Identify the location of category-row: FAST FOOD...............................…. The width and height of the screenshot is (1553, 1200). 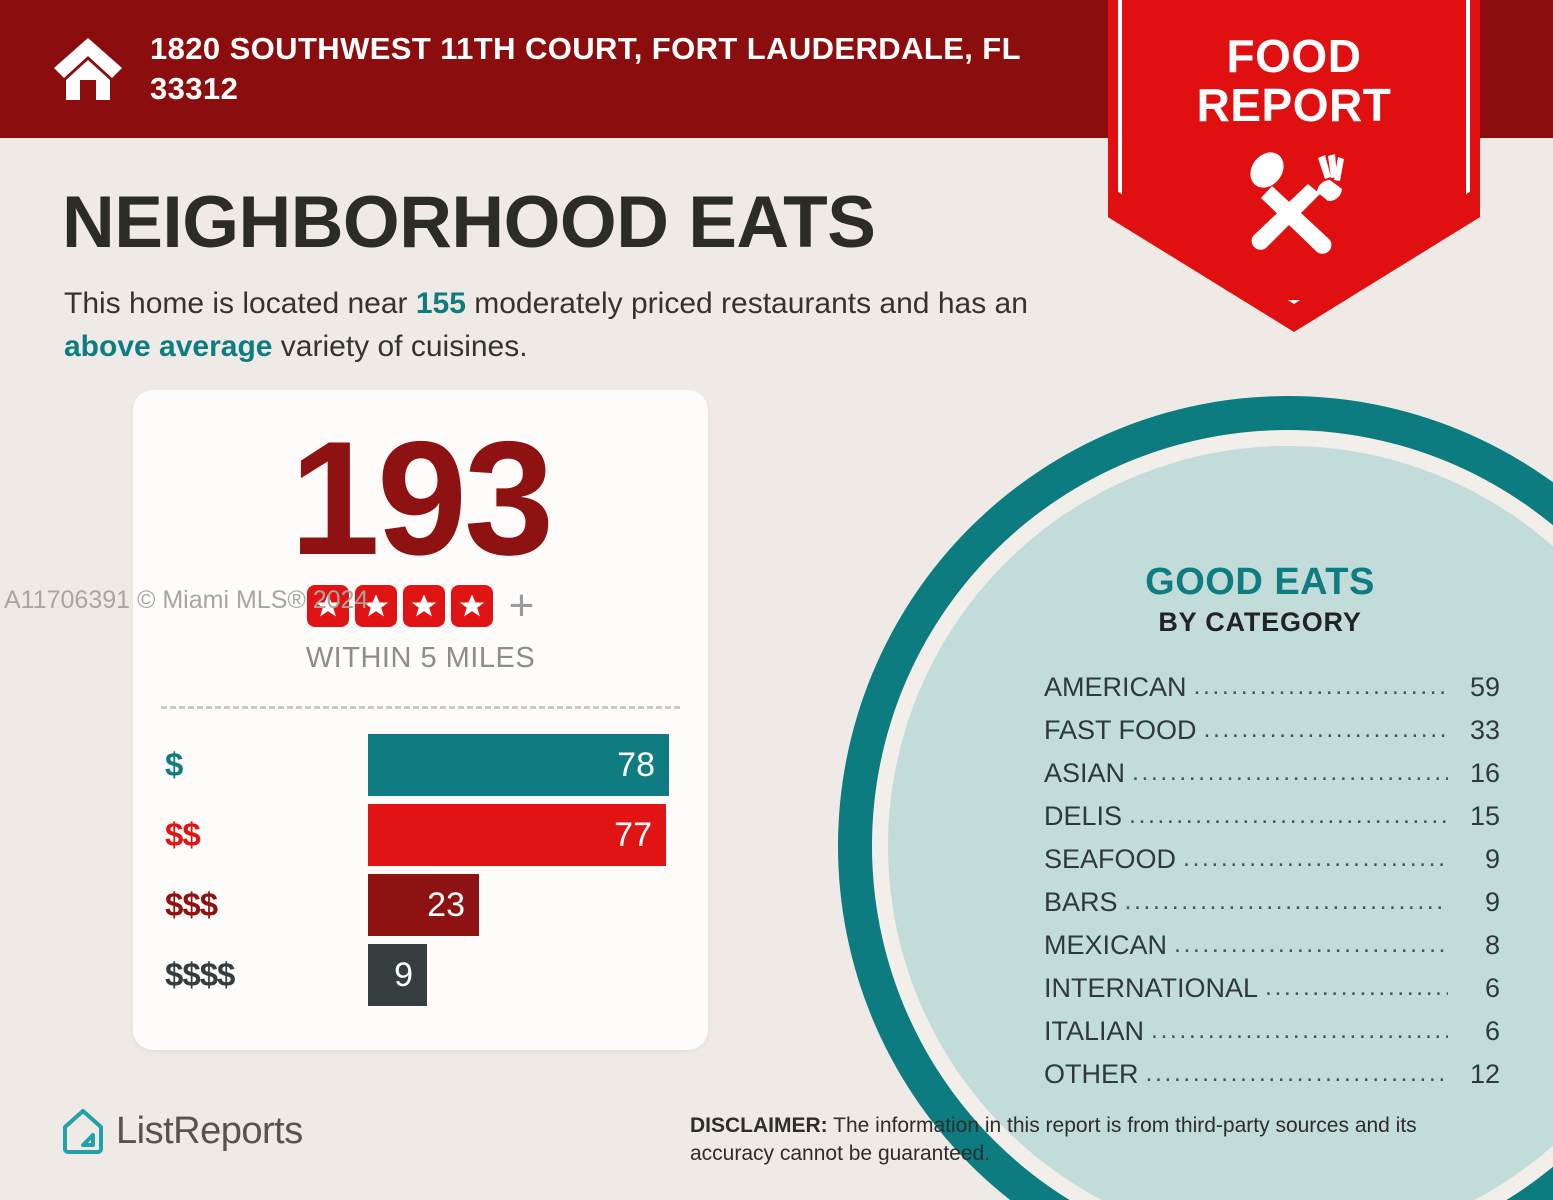
(1272, 730).